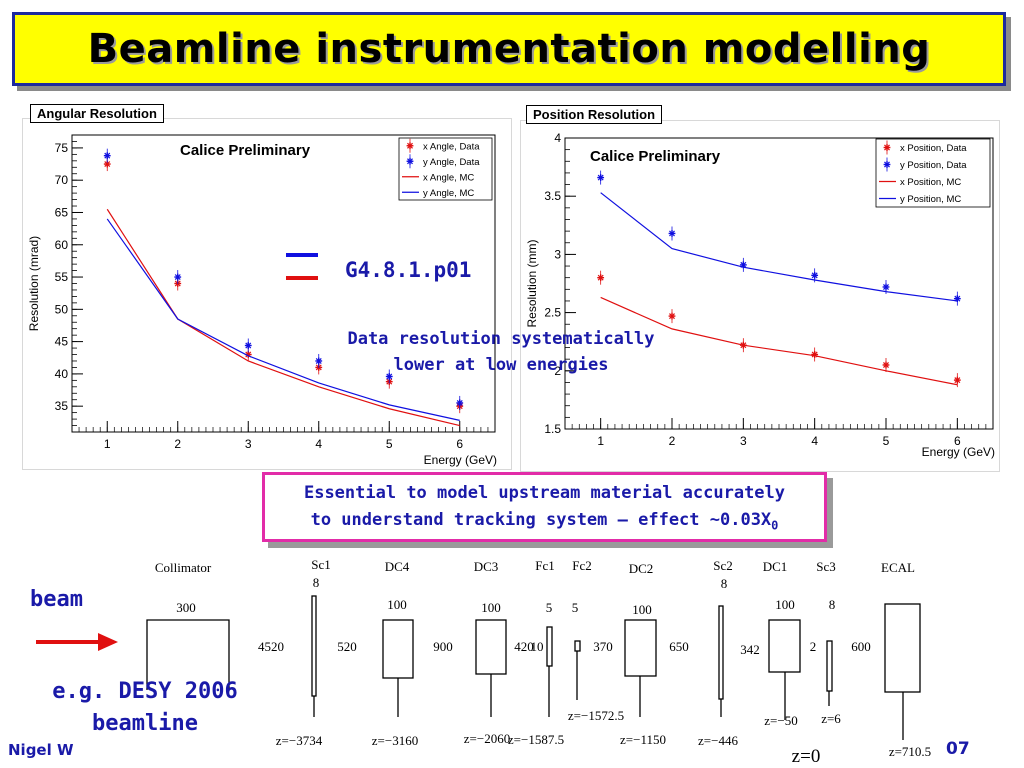 The width and height of the screenshot is (1024, 768). I want to click on beamline-component-collimator: Collimator 300, so click(188, 625).